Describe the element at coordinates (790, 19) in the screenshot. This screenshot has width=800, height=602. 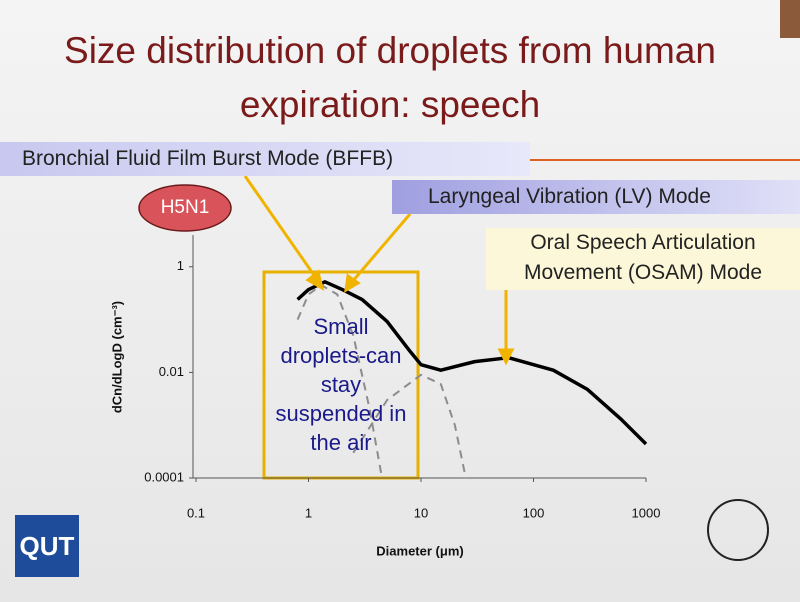
I see `webcam` at that location.